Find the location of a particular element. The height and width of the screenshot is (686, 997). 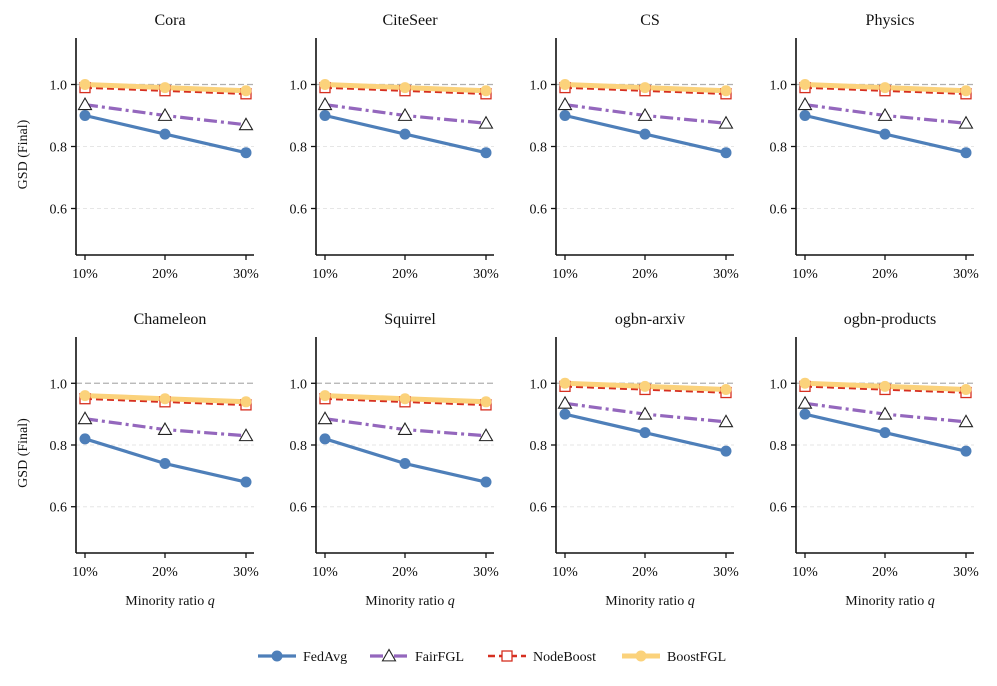

legend: FedAvg FairFGL NodeBoost BoostFGL is located at coordinates (492, 656).